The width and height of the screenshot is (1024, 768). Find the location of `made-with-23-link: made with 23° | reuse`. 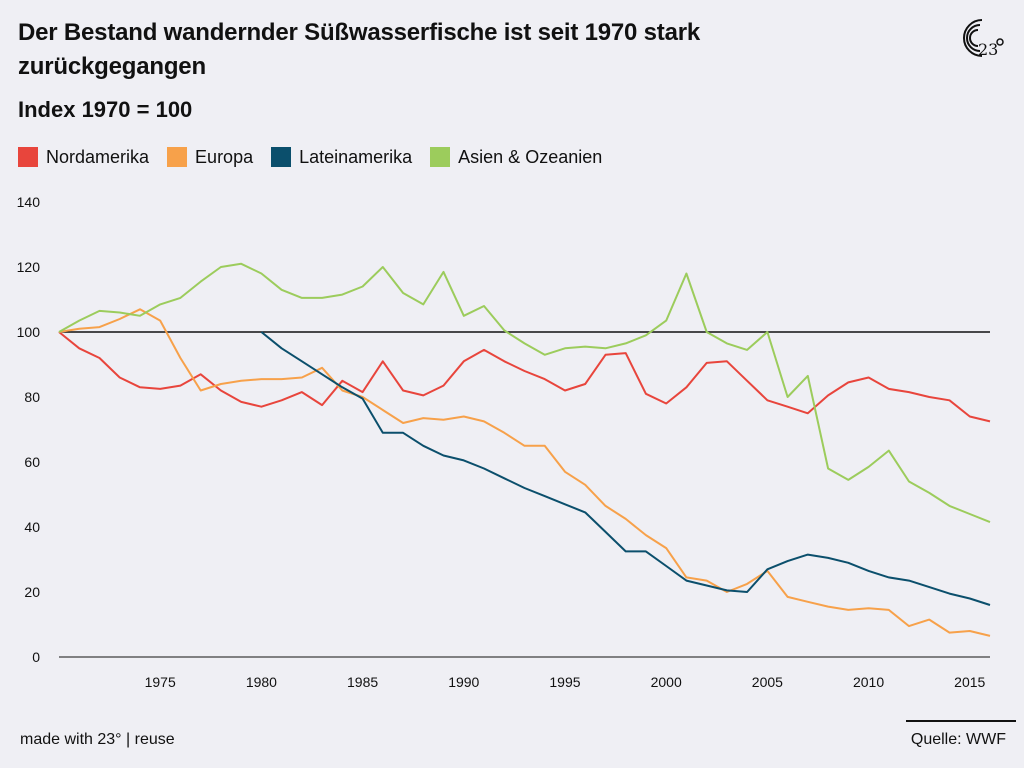

made-with-23-link: made with 23° | reuse is located at coordinates (97, 739).